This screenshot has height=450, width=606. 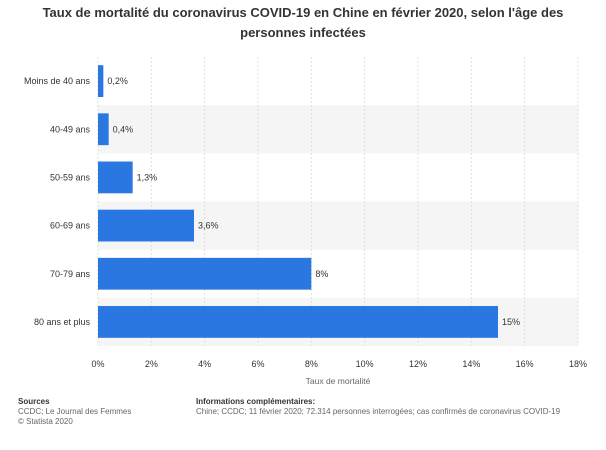 What do you see at coordinates (338, 129) in the screenshot?
I see `row-band` at bounding box center [338, 129].